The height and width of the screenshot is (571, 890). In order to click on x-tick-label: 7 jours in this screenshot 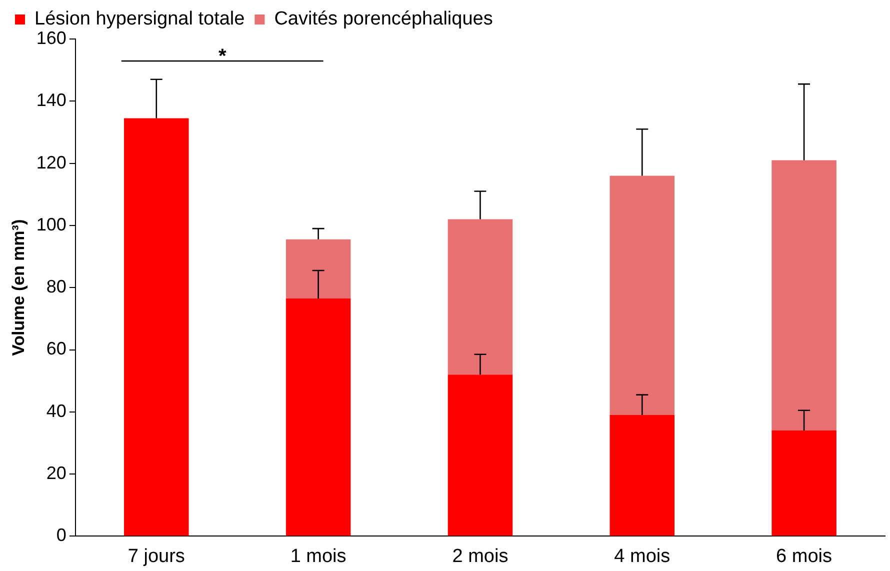, I will do `click(156, 556)`.